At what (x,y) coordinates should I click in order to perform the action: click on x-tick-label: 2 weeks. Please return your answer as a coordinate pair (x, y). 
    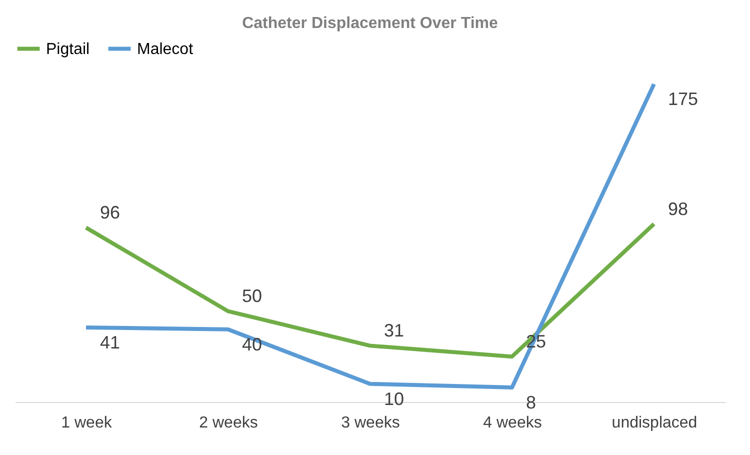
    Looking at the image, I should click on (228, 423).